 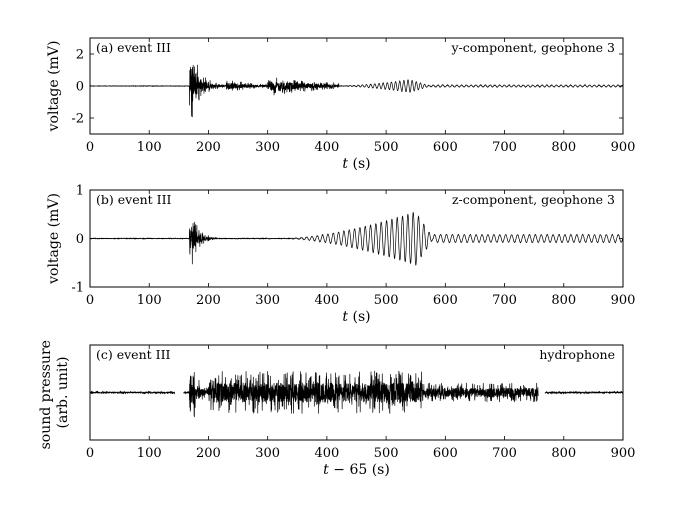 I want to click on panel-a-x-axis-label: t (s), so click(x=356, y=164).